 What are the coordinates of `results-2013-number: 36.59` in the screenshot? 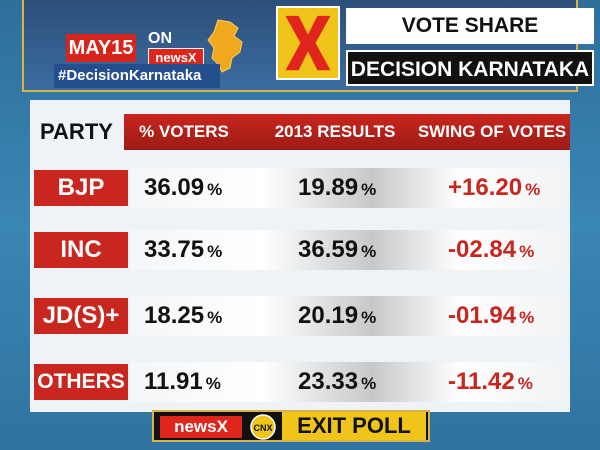 It's located at (328, 249).